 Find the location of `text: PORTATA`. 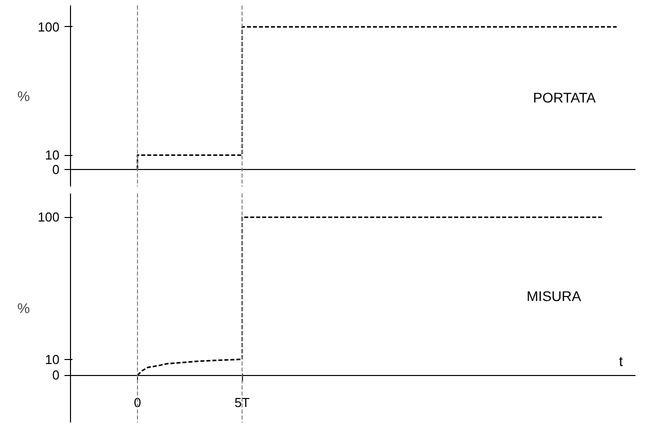

text: PORTATA is located at coordinates (564, 97).